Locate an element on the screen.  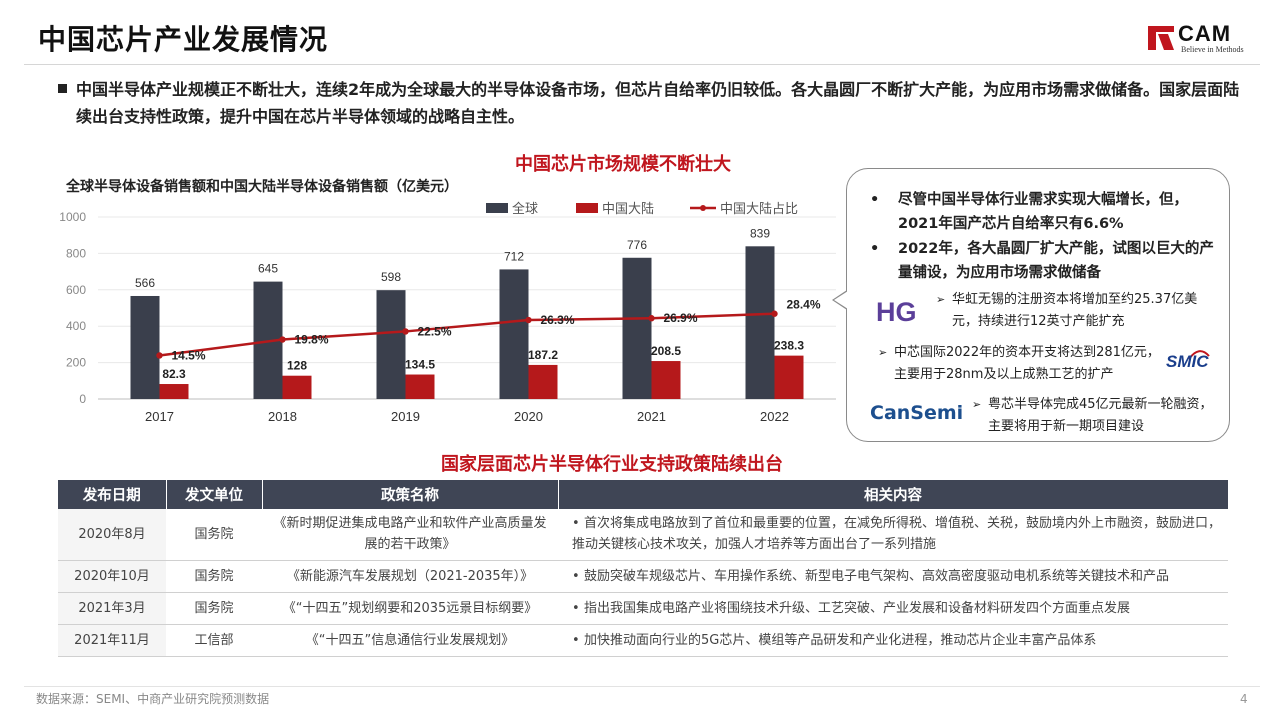
huahong-logo-text: HG is located at coordinates (896, 311).